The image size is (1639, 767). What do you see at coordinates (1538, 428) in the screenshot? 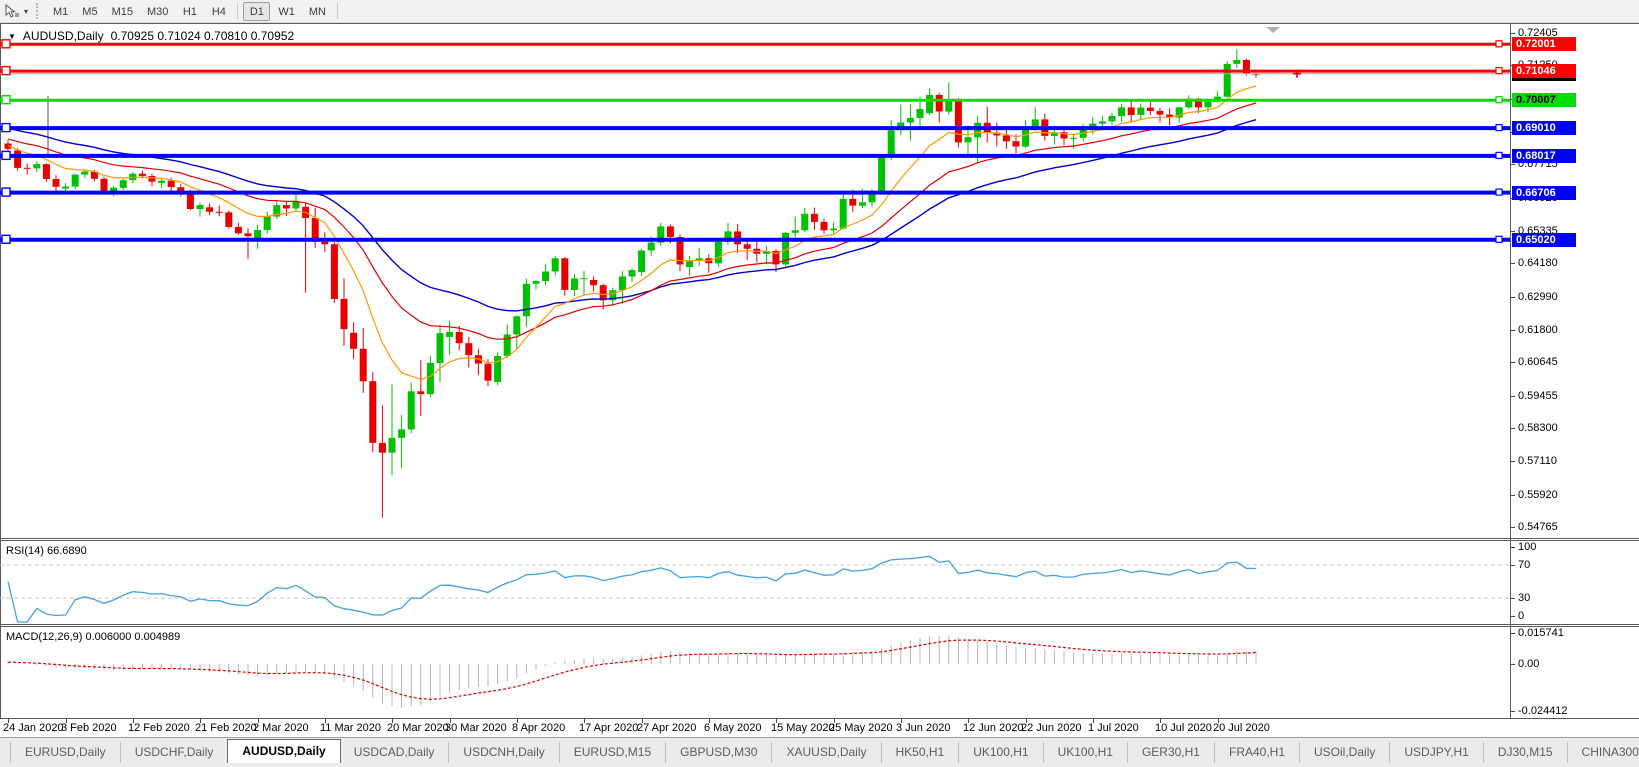
I see `price-tick-label: 0.58300` at bounding box center [1538, 428].